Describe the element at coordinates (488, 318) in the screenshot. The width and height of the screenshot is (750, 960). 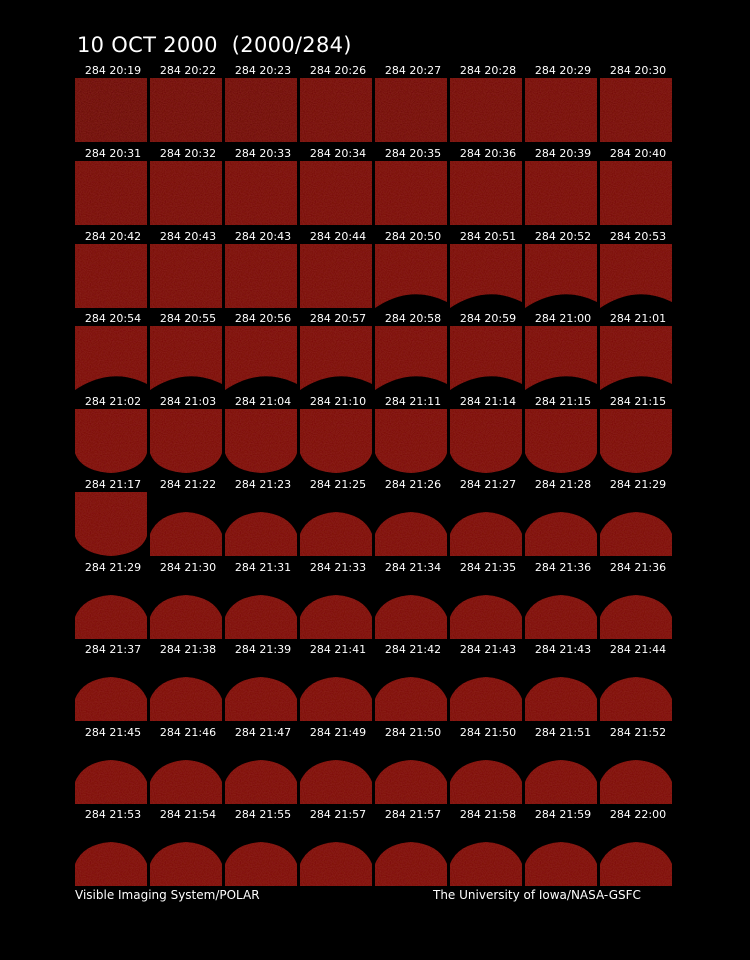
I see `frame-timestamp: 284 20:59` at that location.